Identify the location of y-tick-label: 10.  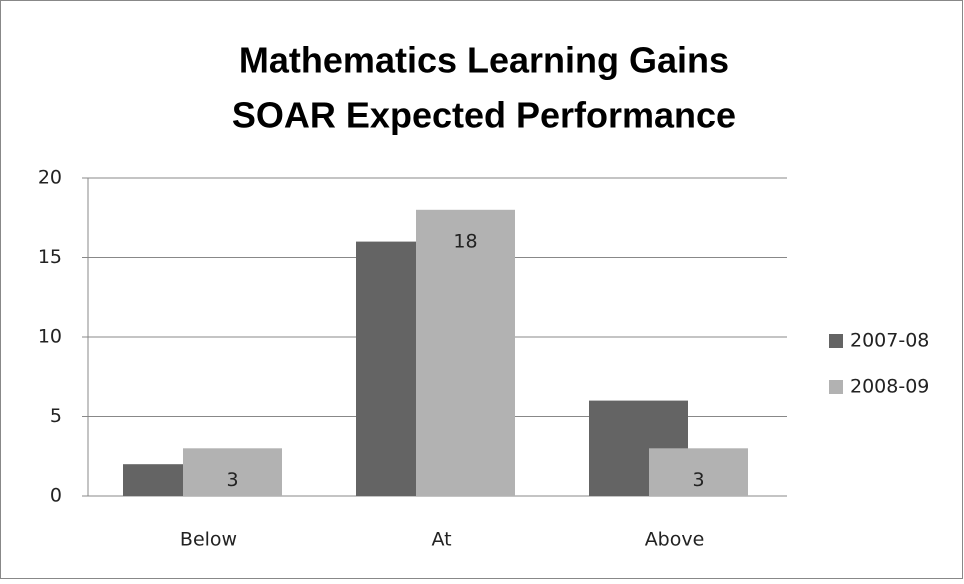
(50, 337).